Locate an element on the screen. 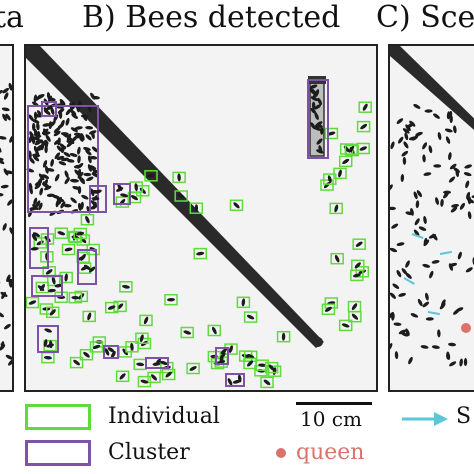 This screenshot has height=474, width=474. frame-bar-end is located at coordinates (318, 342).